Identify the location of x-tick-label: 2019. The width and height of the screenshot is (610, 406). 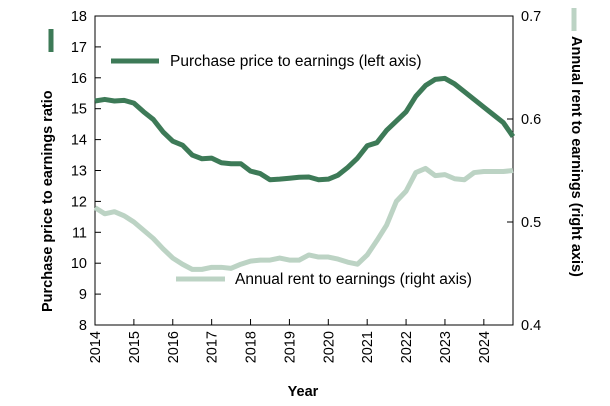
(290, 347).